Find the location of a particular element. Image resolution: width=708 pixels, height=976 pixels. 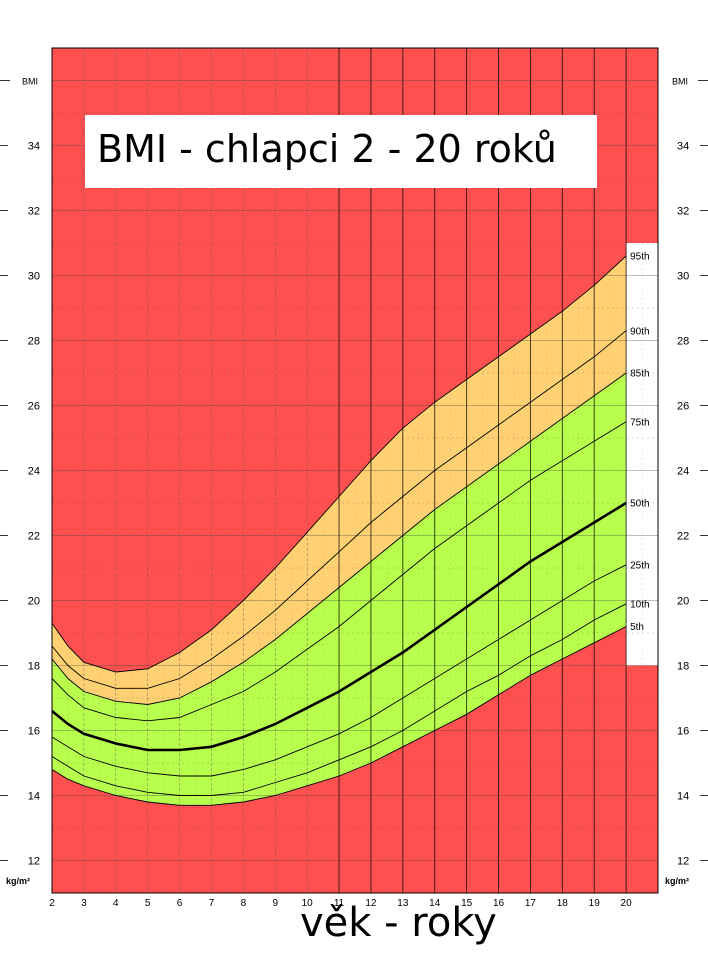

x-tick-label: 18 is located at coordinates (563, 903).